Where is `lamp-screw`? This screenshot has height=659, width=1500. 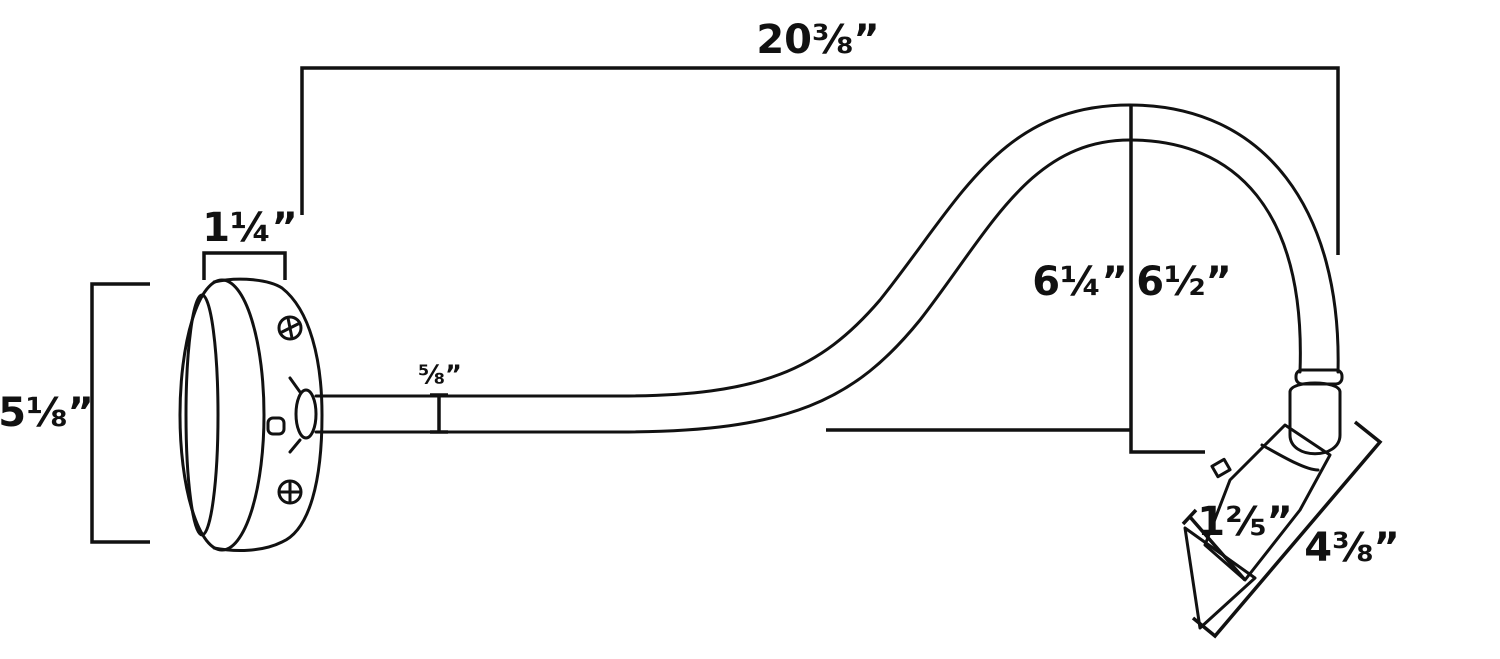
lamp-screw is located at coordinates (1221, 468).